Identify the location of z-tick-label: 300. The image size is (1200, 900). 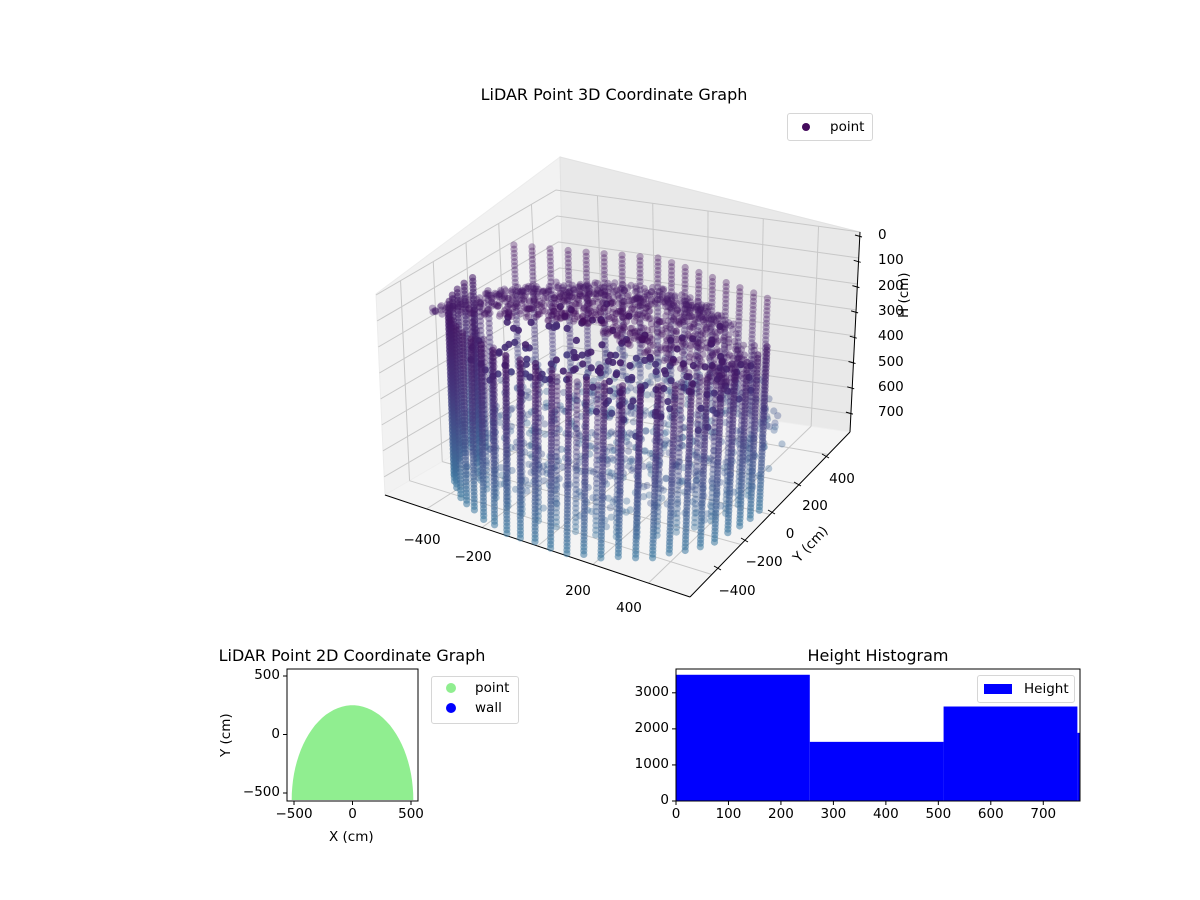
(891, 310).